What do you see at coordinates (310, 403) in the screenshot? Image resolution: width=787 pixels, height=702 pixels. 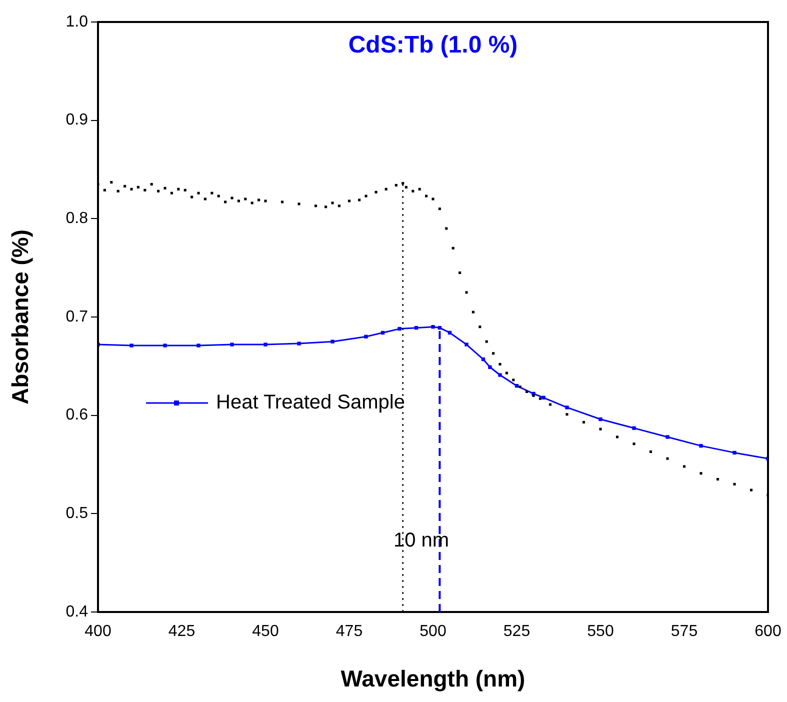 I see `legend-label: Heat Treated Sample` at bounding box center [310, 403].